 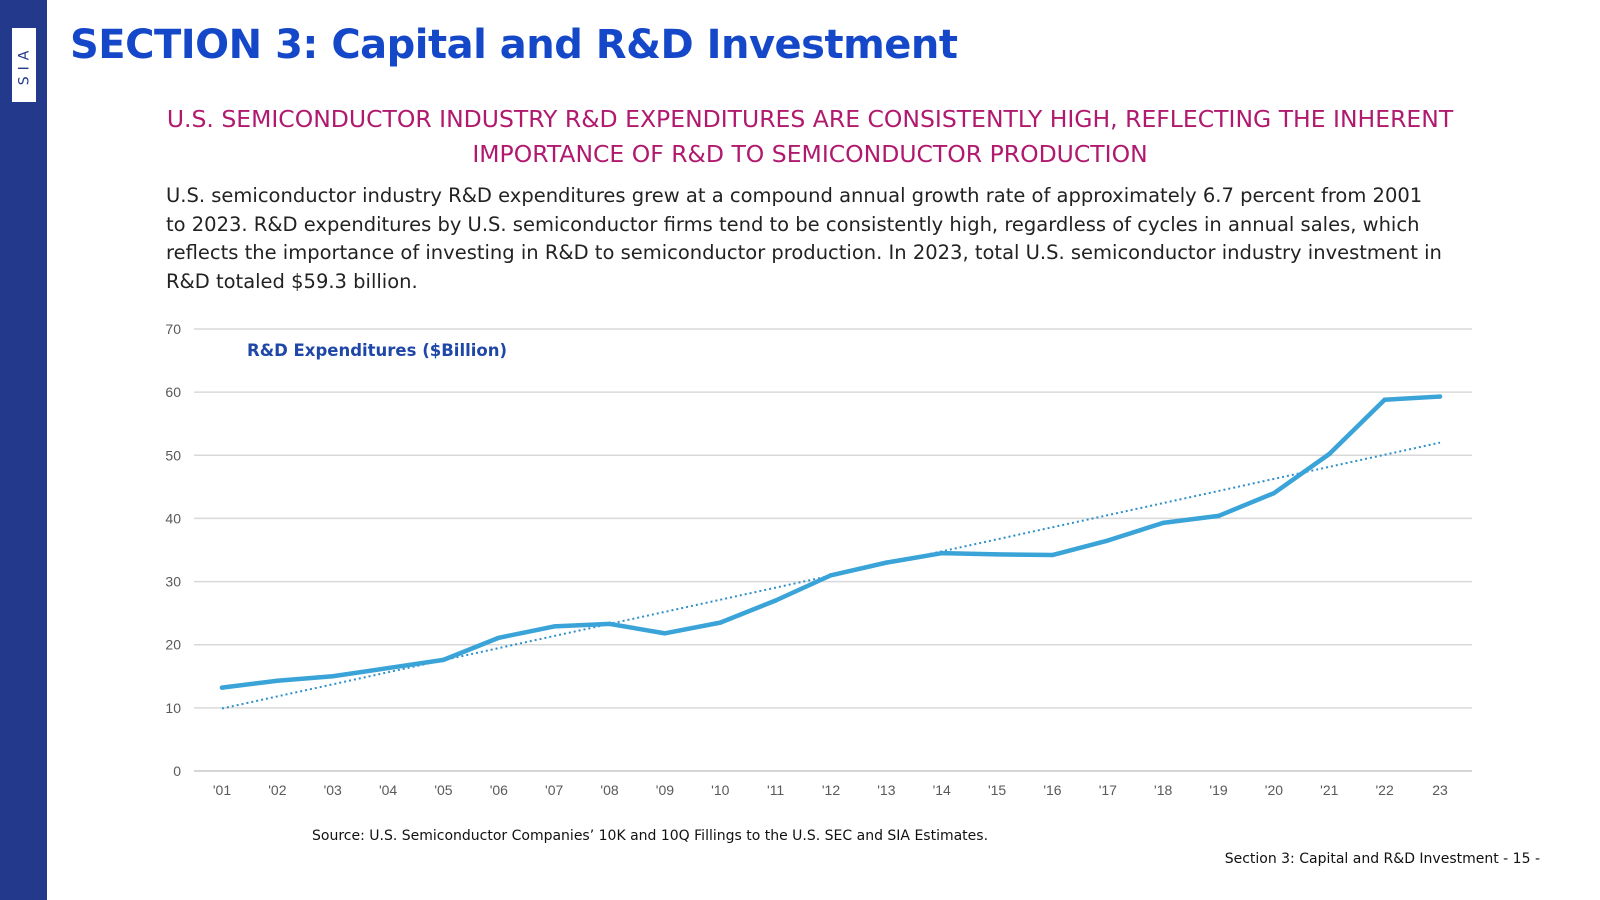 What do you see at coordinates (1274, 790) in the screenshot?
I see `x-tick-label: '20` at bounding box center [1274, 790].